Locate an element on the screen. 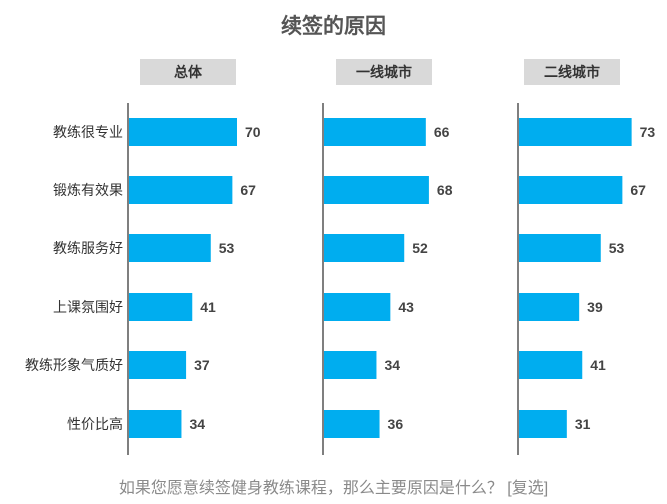 The image size is (667, 504). value-label: 52 is located at coordinates (420, 248).